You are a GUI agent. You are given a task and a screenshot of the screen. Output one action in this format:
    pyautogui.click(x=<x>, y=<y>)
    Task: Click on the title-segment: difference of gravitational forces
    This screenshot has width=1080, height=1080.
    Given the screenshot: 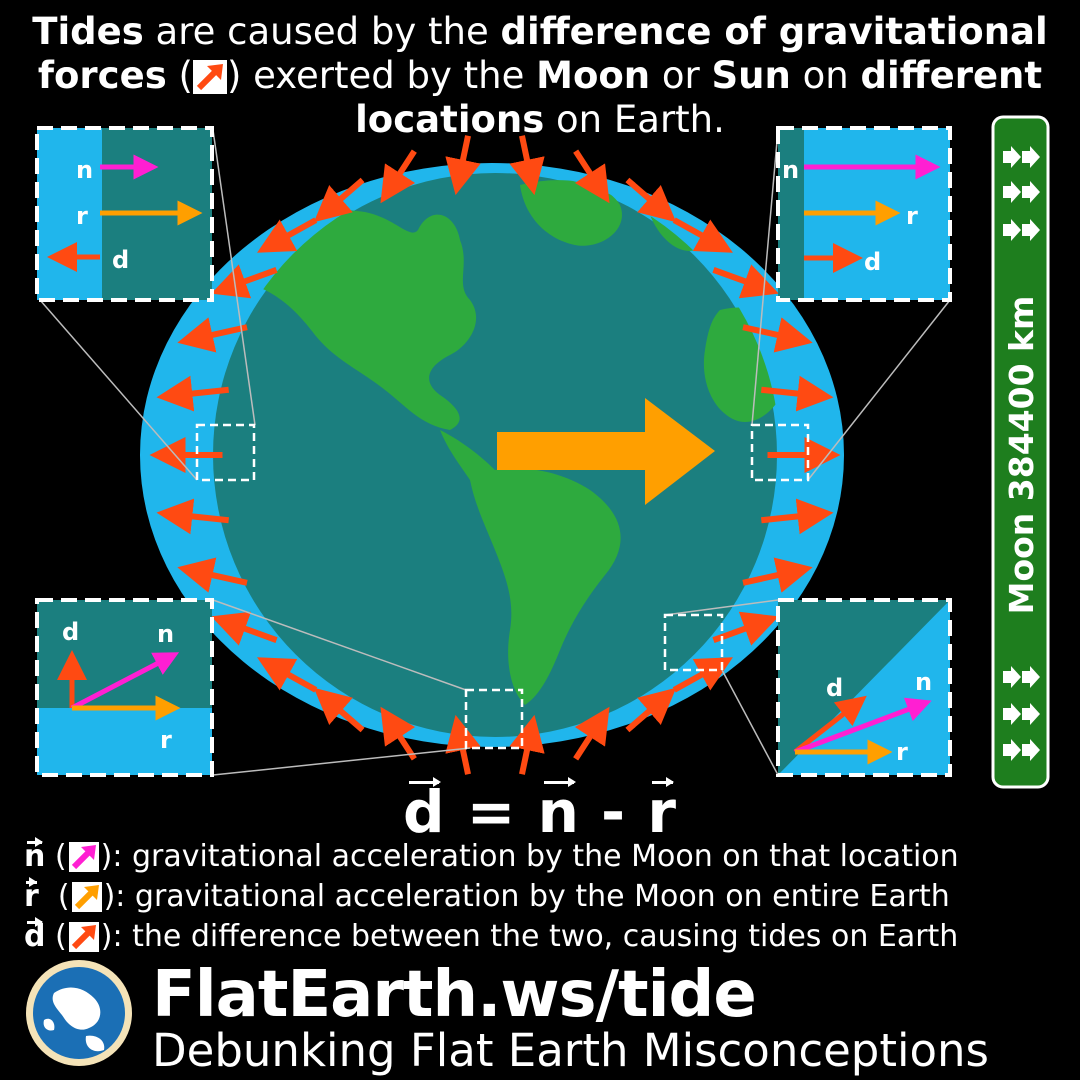 What is the action you would take?
    pyautogui.click(x=542, y=53)
    